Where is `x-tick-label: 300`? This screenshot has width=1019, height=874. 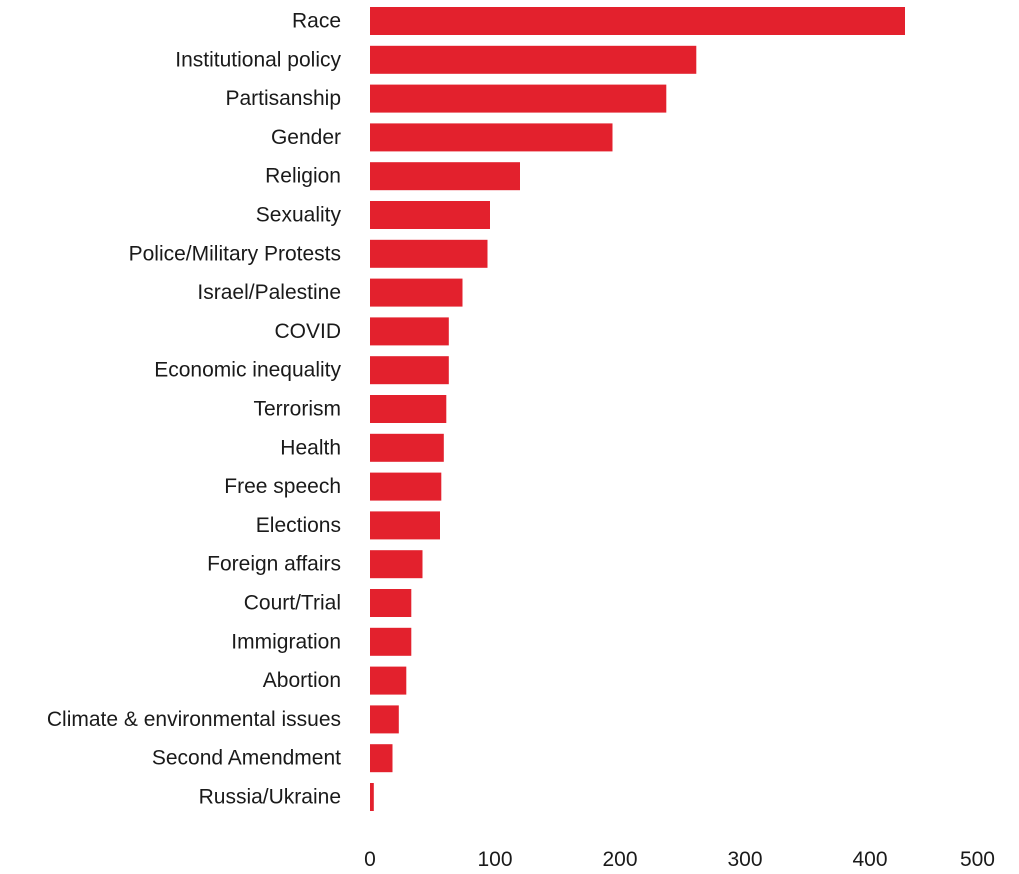
x-tick-label: 300 is located at coordinates (744, 858).